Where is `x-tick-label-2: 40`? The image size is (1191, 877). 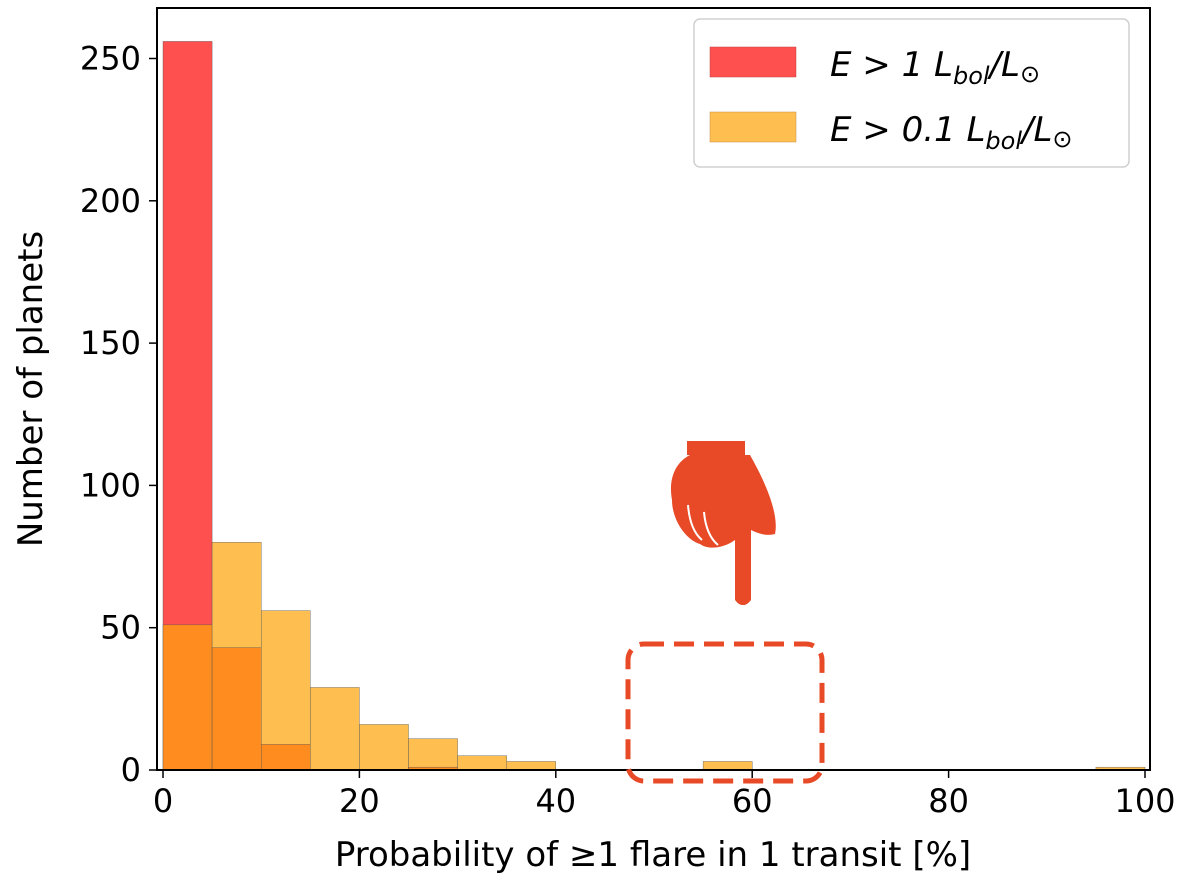 x-tick-label-2: 40 is located at coordinates (555, 801).